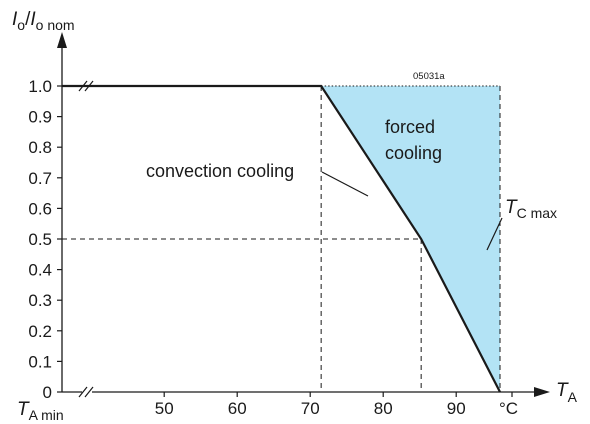 This screenshot has height=424, width=590. What do you see at coordinates (43, 21) in the screenshot?
I see `y-axis-label: Io/Io nom` at bounding box center [43, 21].